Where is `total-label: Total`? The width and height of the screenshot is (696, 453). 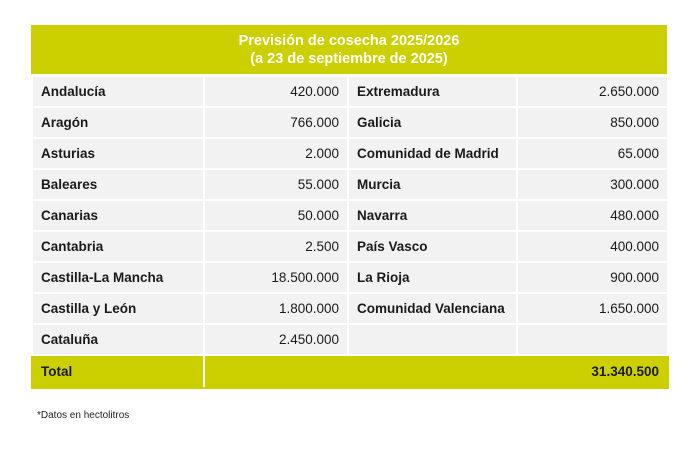
total-label: Total is located at coordinates (118, 371).